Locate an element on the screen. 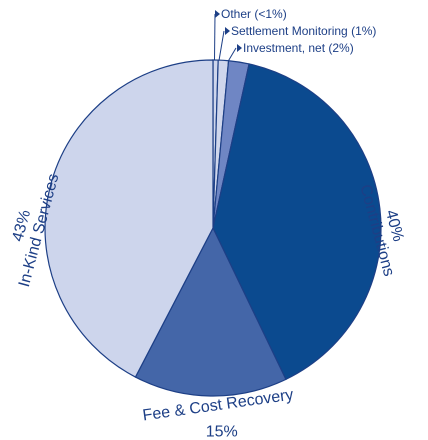  slice-label: Investment, net (2%) is located at coordinates (298, 48).